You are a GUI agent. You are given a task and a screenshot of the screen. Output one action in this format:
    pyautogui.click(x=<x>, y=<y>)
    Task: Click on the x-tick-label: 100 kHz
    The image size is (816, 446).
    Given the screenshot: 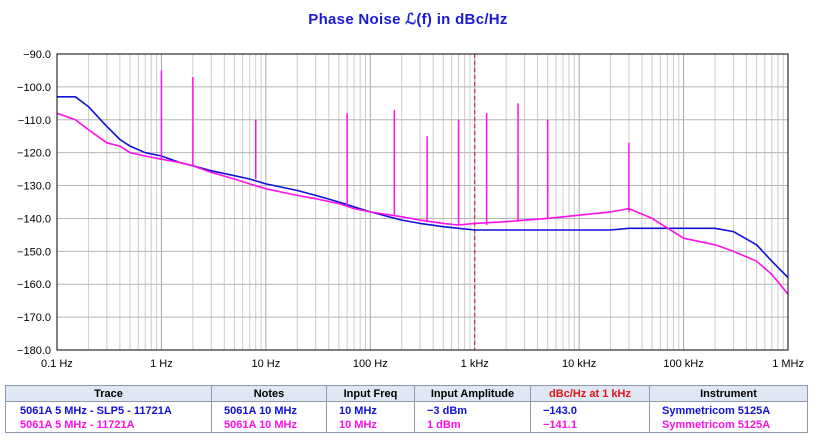 What is the action you would take?
    pyautogui.click(x=683, y=364)
    